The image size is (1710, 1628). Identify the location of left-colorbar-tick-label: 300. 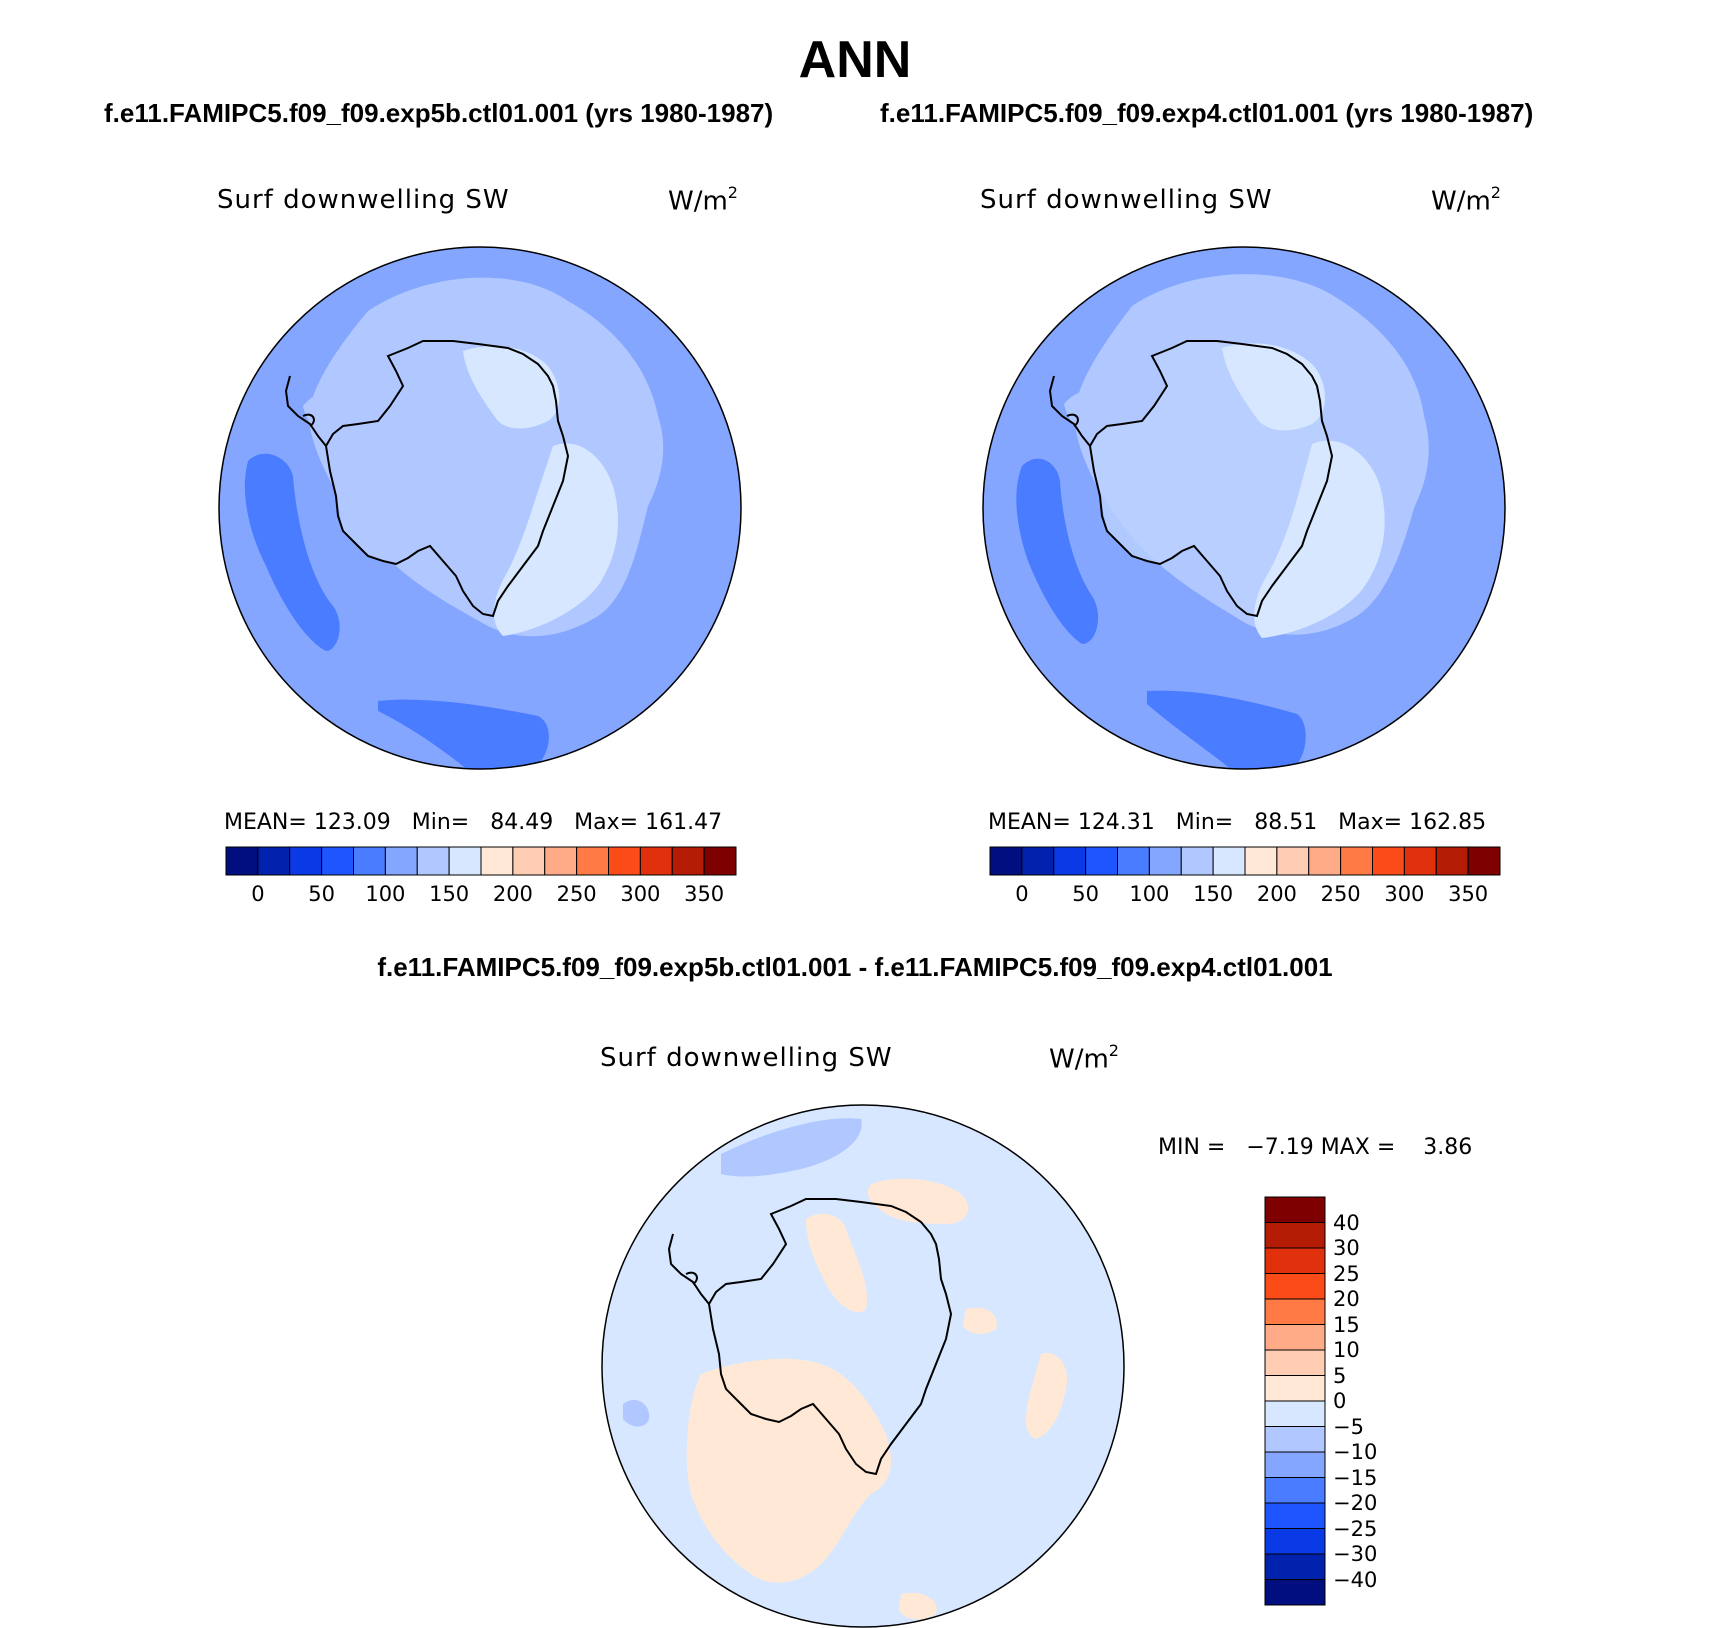
(640, 894).